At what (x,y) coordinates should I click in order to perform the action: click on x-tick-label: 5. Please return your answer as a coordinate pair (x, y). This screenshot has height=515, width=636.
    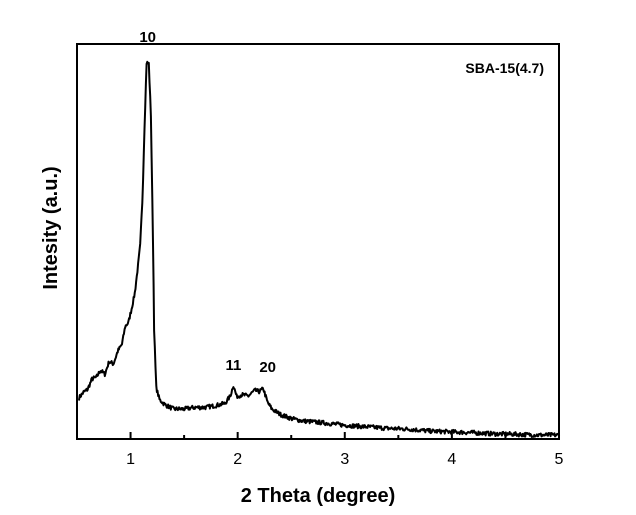
    Looking at the image, I should click on (559, 459).